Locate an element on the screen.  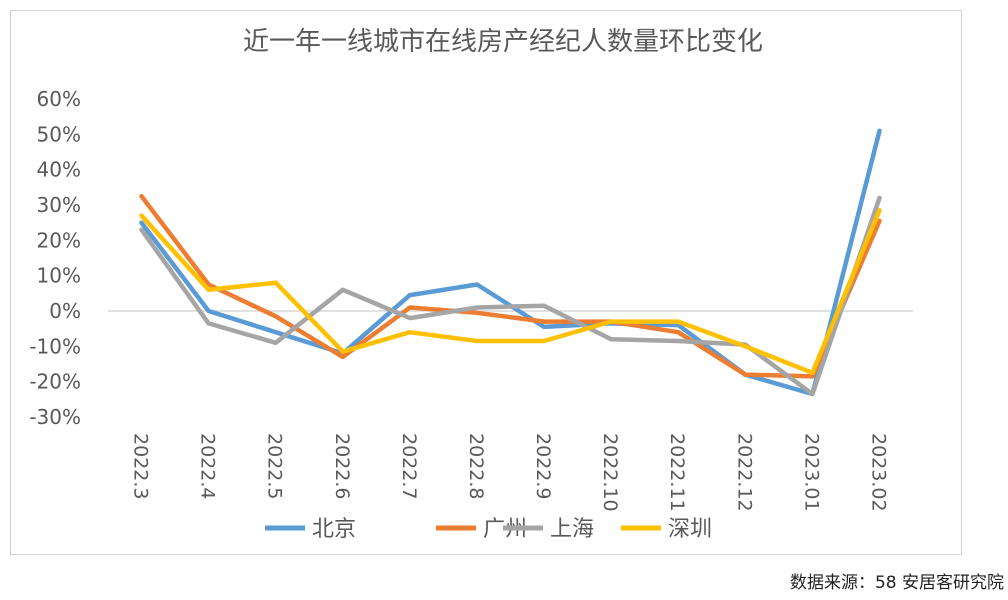
y-axis-labels: 60% 50% 40% 30% 20% 10% 0% -10% -20% -30% is located at coordinates (55, 258).